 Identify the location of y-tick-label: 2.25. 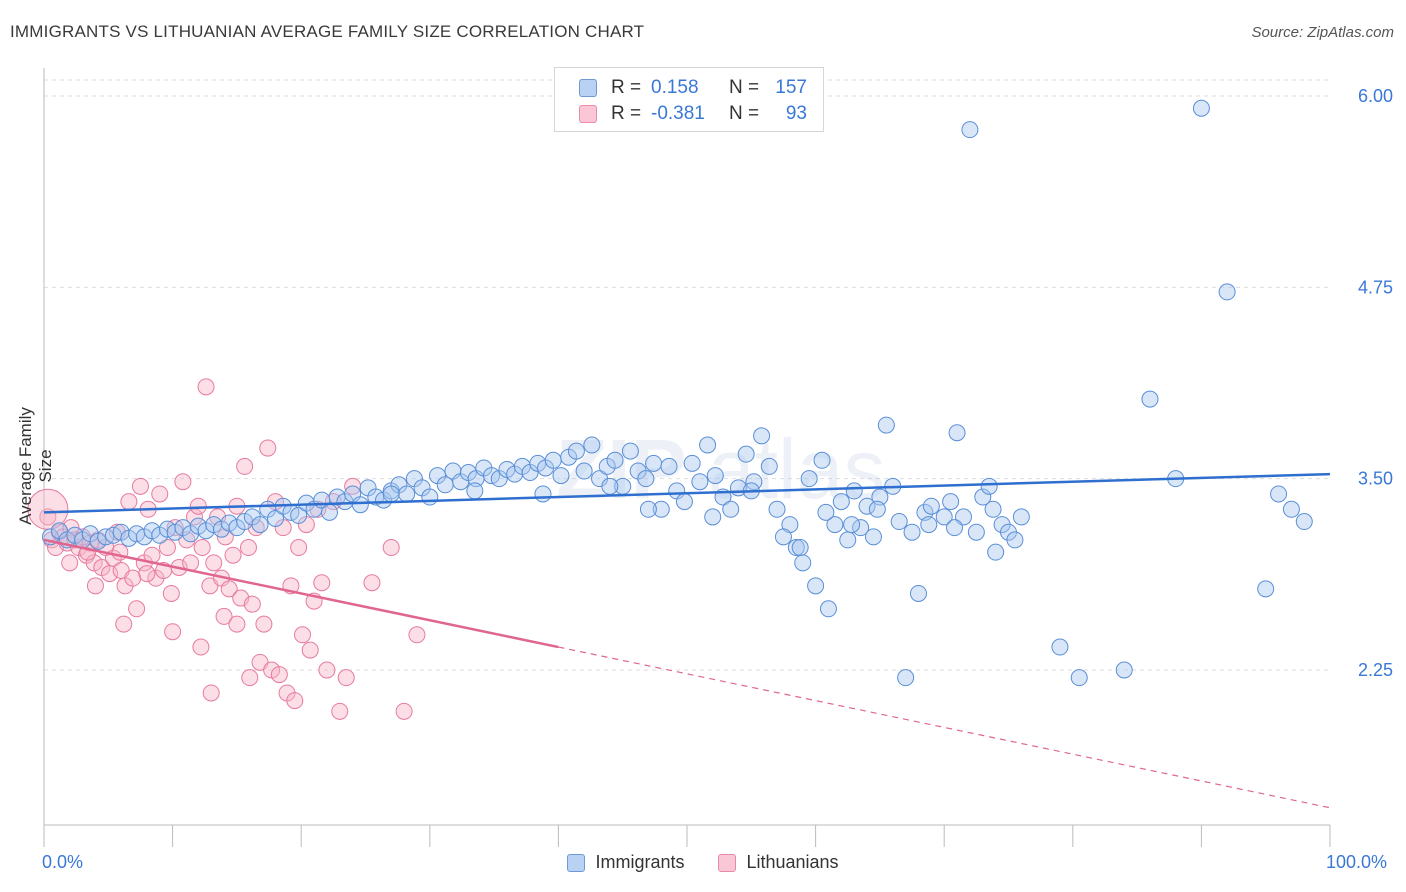
(1375, 670).